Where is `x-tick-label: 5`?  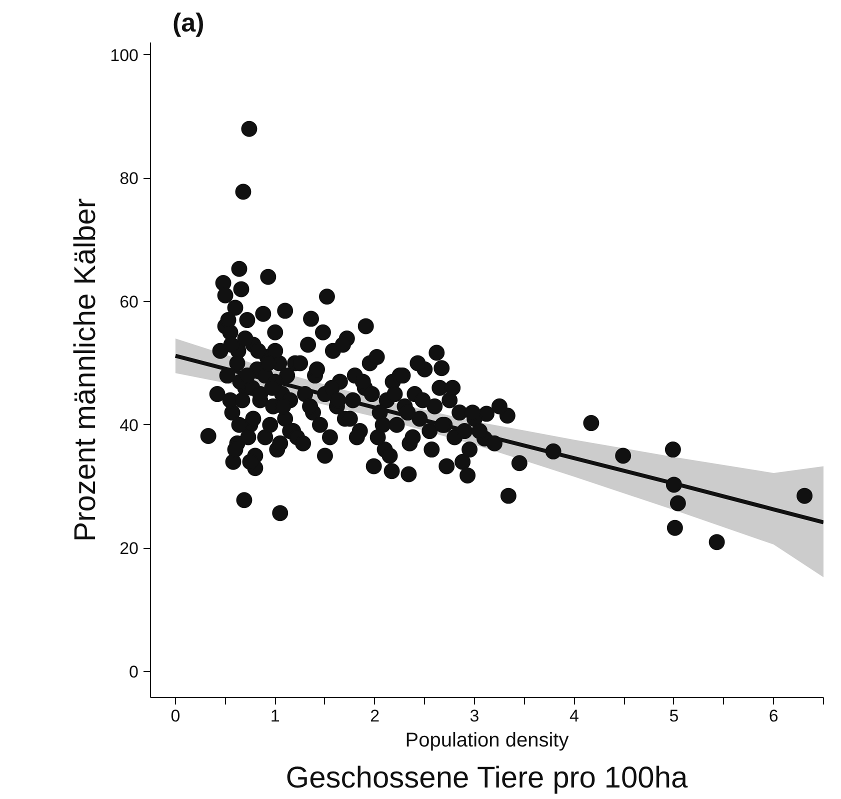
x-tick-label: 5 is located at coordinates (674, 716).